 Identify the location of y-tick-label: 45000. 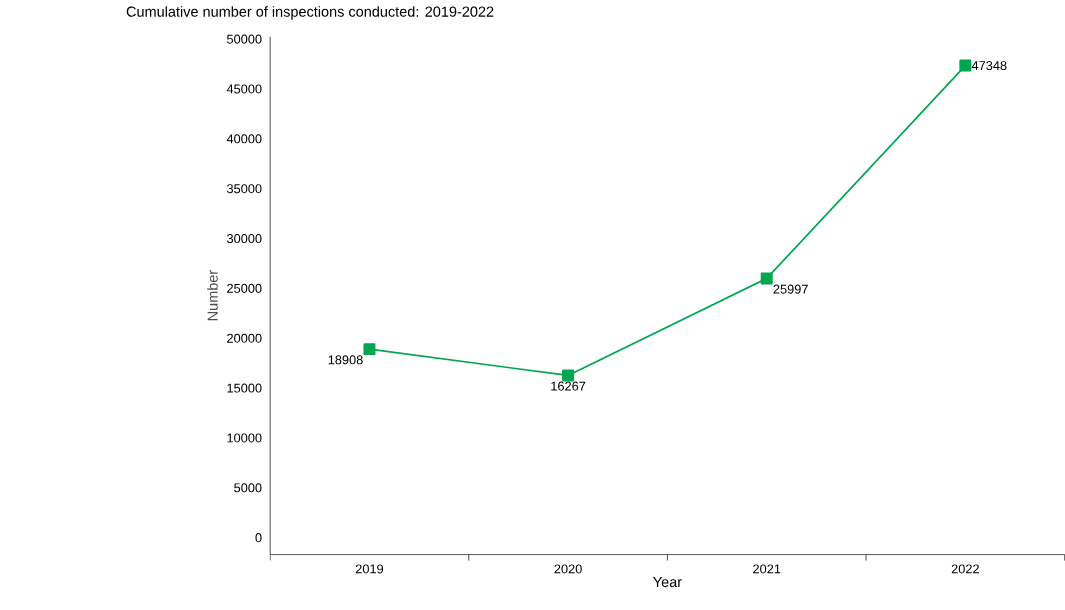
(244, 89).